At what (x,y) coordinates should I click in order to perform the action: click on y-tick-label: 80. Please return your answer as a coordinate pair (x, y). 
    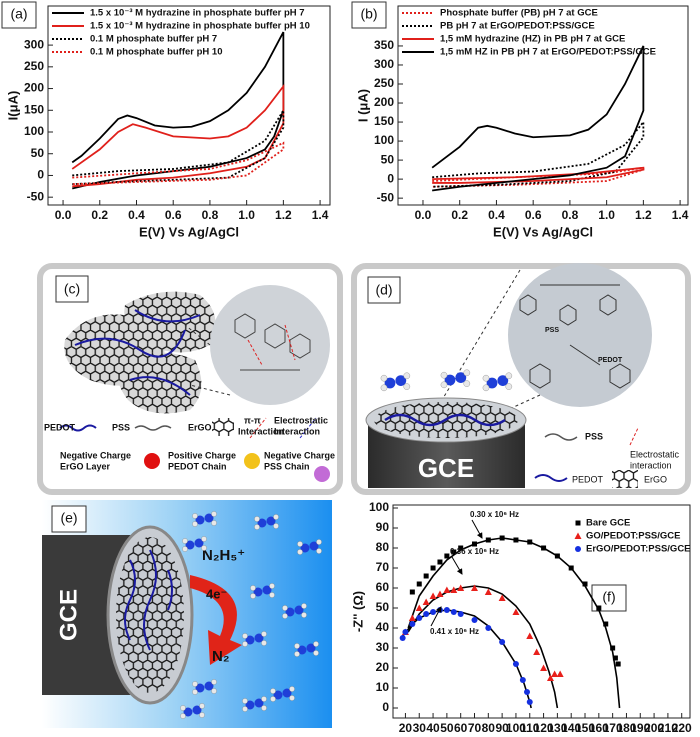
    Looking at the image, I should click on (383, 547).